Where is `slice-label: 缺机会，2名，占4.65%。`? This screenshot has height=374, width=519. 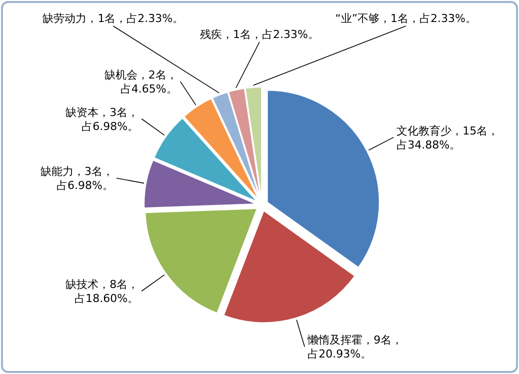
slice-label: 缺机会，2名，占4.65%。 is located at coordinates (141, 82).